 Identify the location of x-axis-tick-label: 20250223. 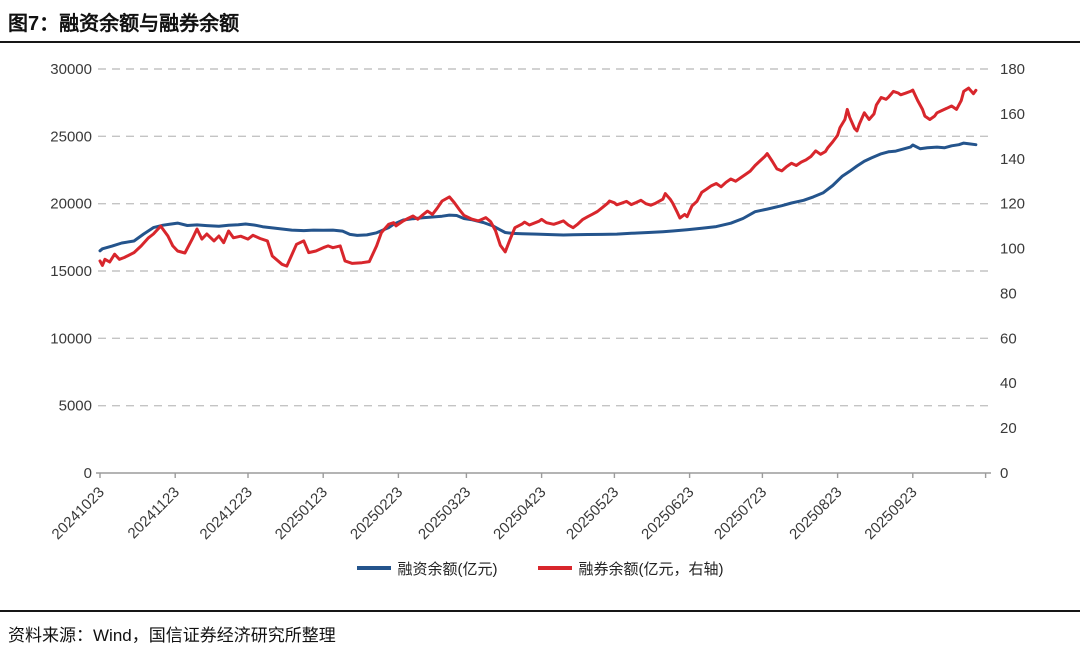
(376, 513).